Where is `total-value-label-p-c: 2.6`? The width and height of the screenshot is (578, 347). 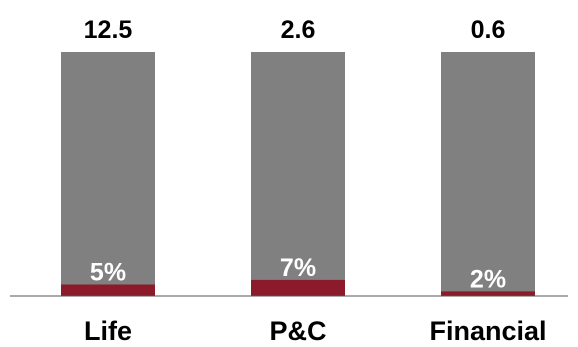
total-value-label-p-c: 2.6 is located at coordinates (298, 30).